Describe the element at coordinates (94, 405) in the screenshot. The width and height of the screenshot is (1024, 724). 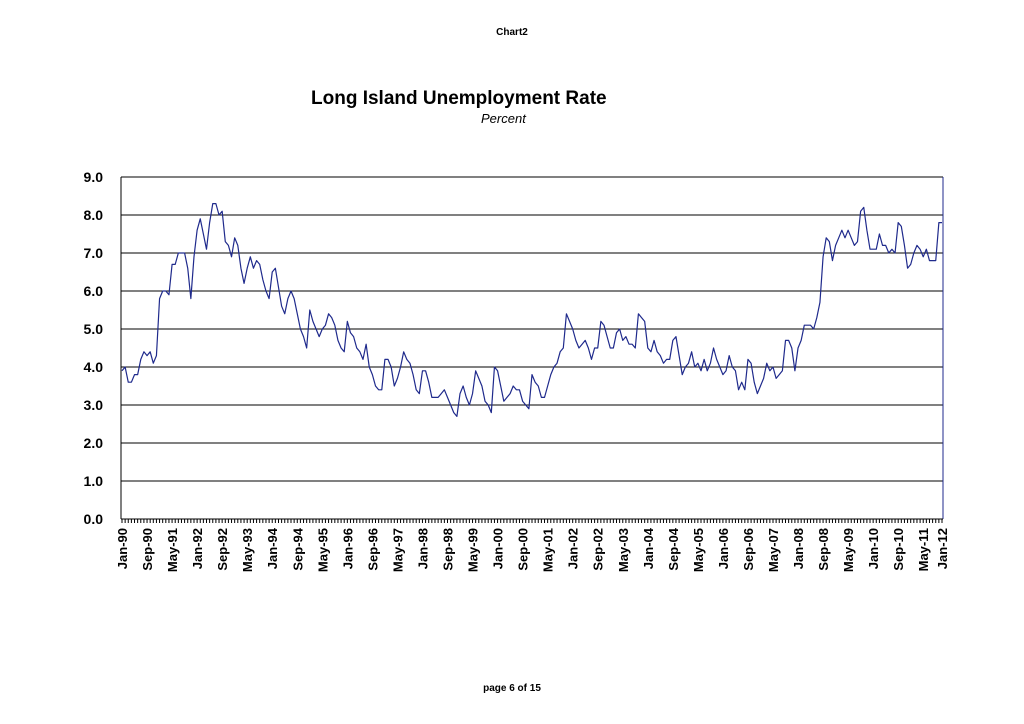
I see `y-tick-label: 3.0` at that location.